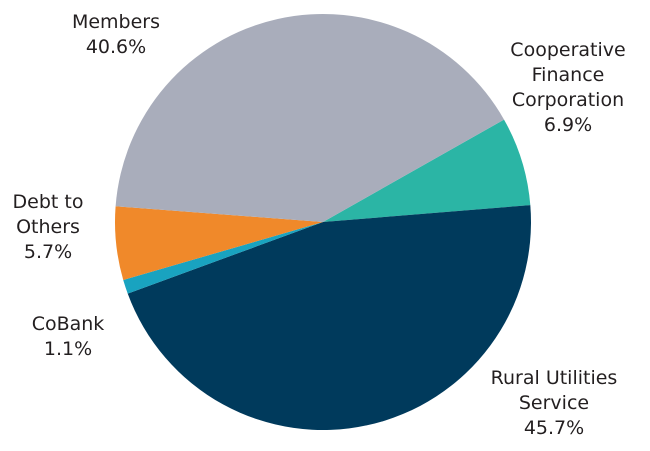 The width and height of the screenshot is (650, 451). I want to click on slice-name-line: Corporation, so click(568, 100).